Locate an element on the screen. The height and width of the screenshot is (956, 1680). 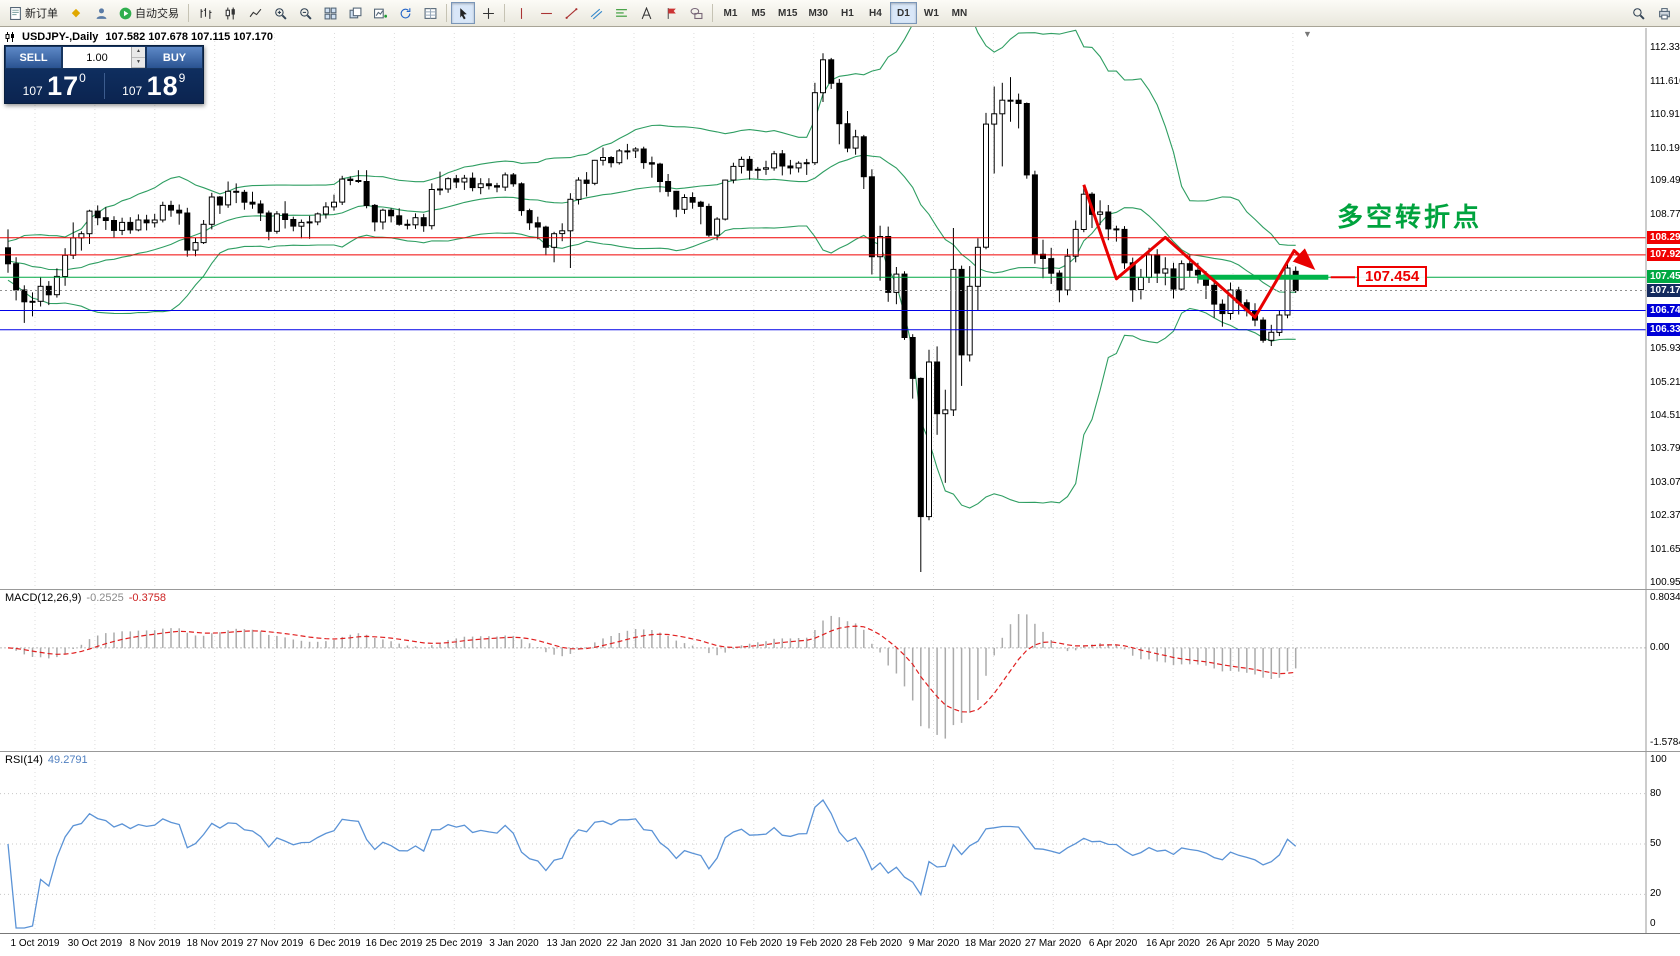
tile-windows-icon is located at coordinates (330, 13).